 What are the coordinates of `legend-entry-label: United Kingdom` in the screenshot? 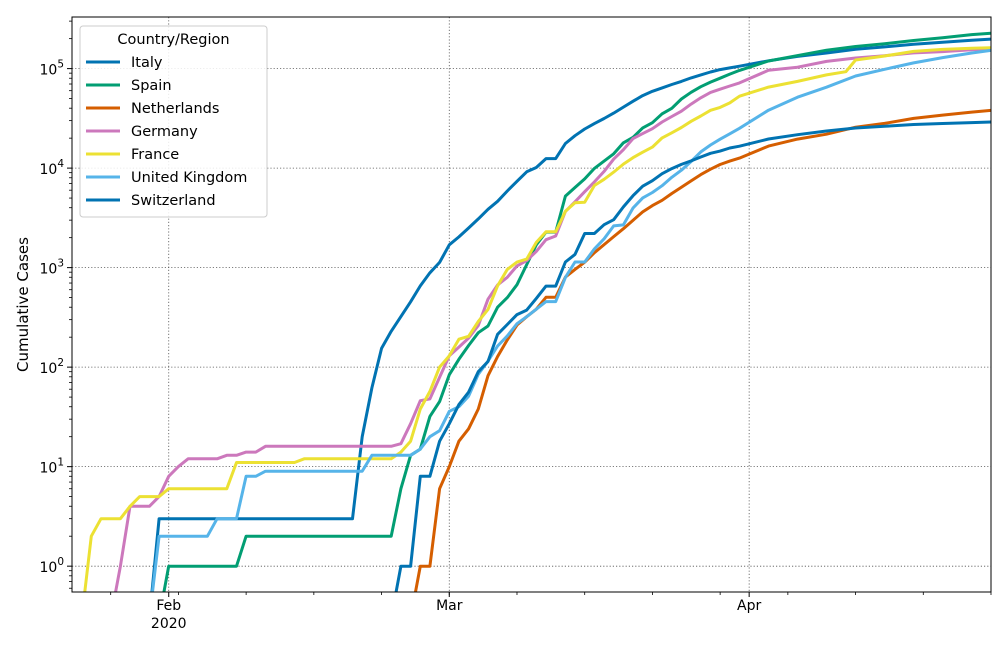 It's located at (189, 178).